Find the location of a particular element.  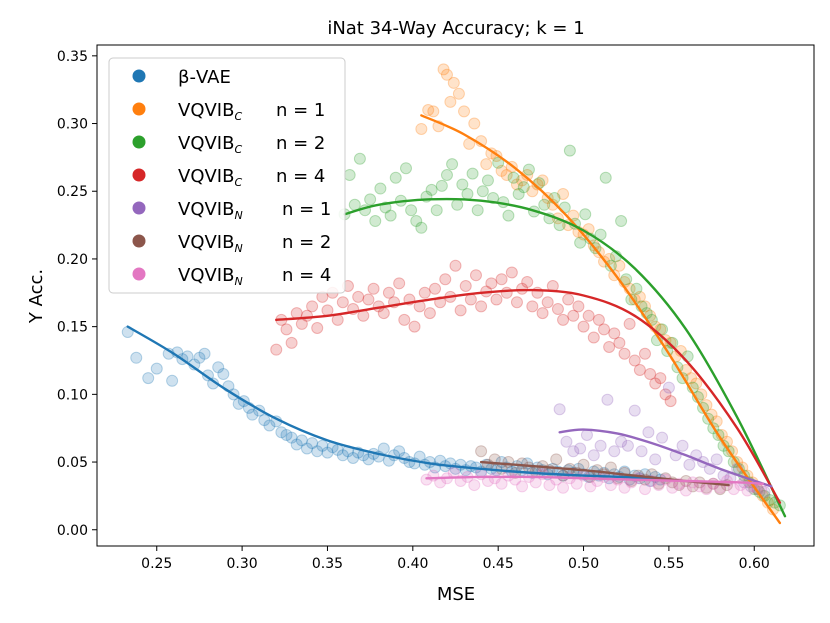

y-tick-label: 0.10 is located at coordinates (72, 395).